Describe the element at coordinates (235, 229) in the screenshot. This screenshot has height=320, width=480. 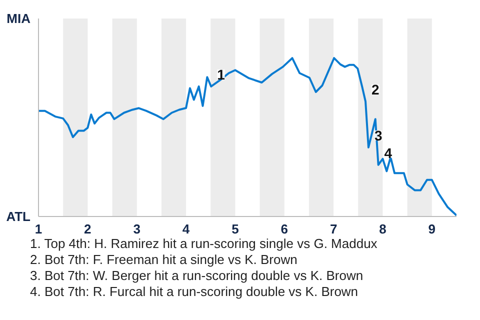
I see `x-tick-label: 5` at that location.